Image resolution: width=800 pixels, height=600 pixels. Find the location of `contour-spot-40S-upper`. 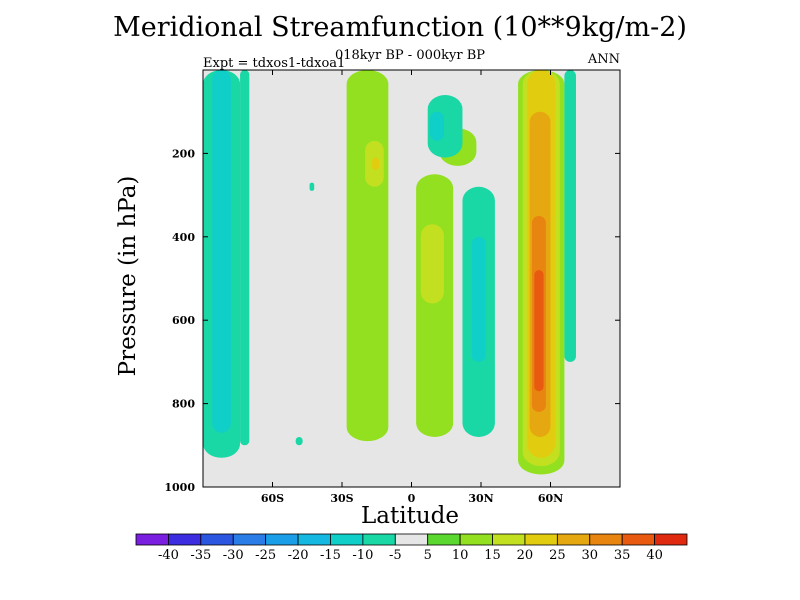

contour-spot-40S-upper is located at coordinates (312, 186).